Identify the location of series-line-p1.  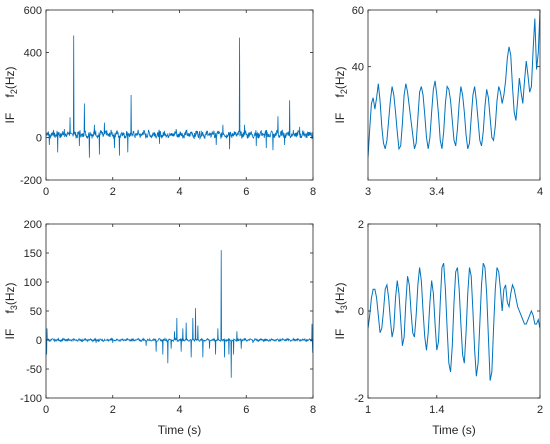
(179, 96).